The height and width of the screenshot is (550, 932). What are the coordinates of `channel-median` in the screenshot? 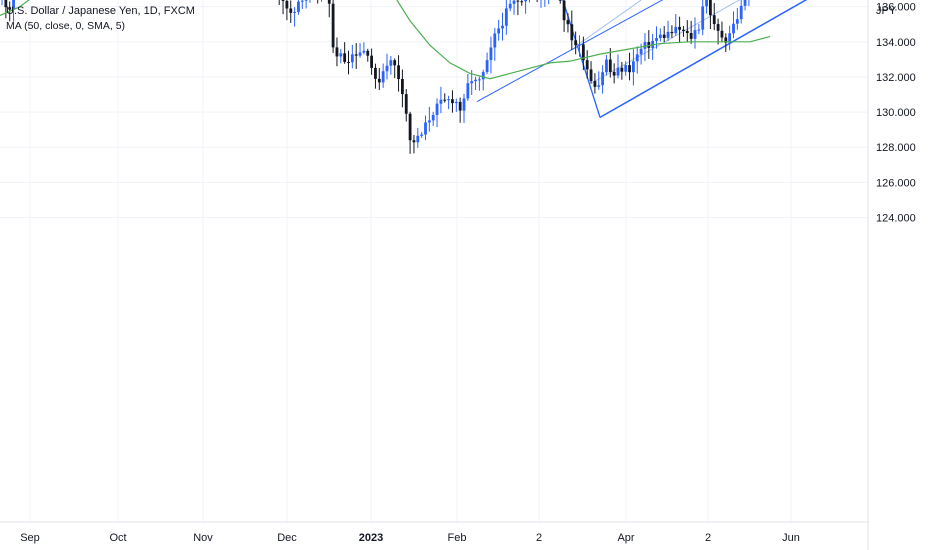 It's located at (570, 51).